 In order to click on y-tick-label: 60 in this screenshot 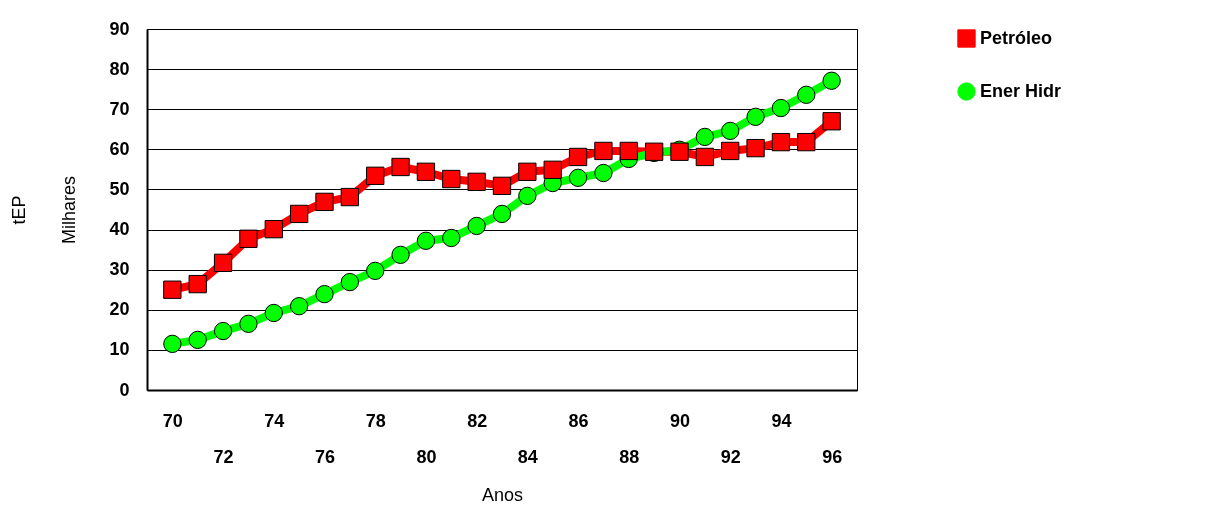, I will do `click(119, 148)`.